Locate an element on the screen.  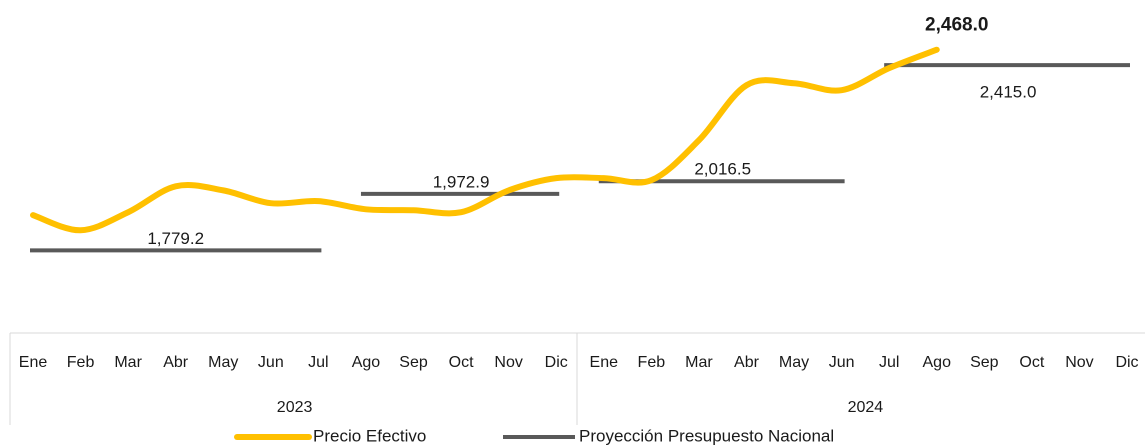
data-label: 1,779.2 is located at coordinates (175, 238).